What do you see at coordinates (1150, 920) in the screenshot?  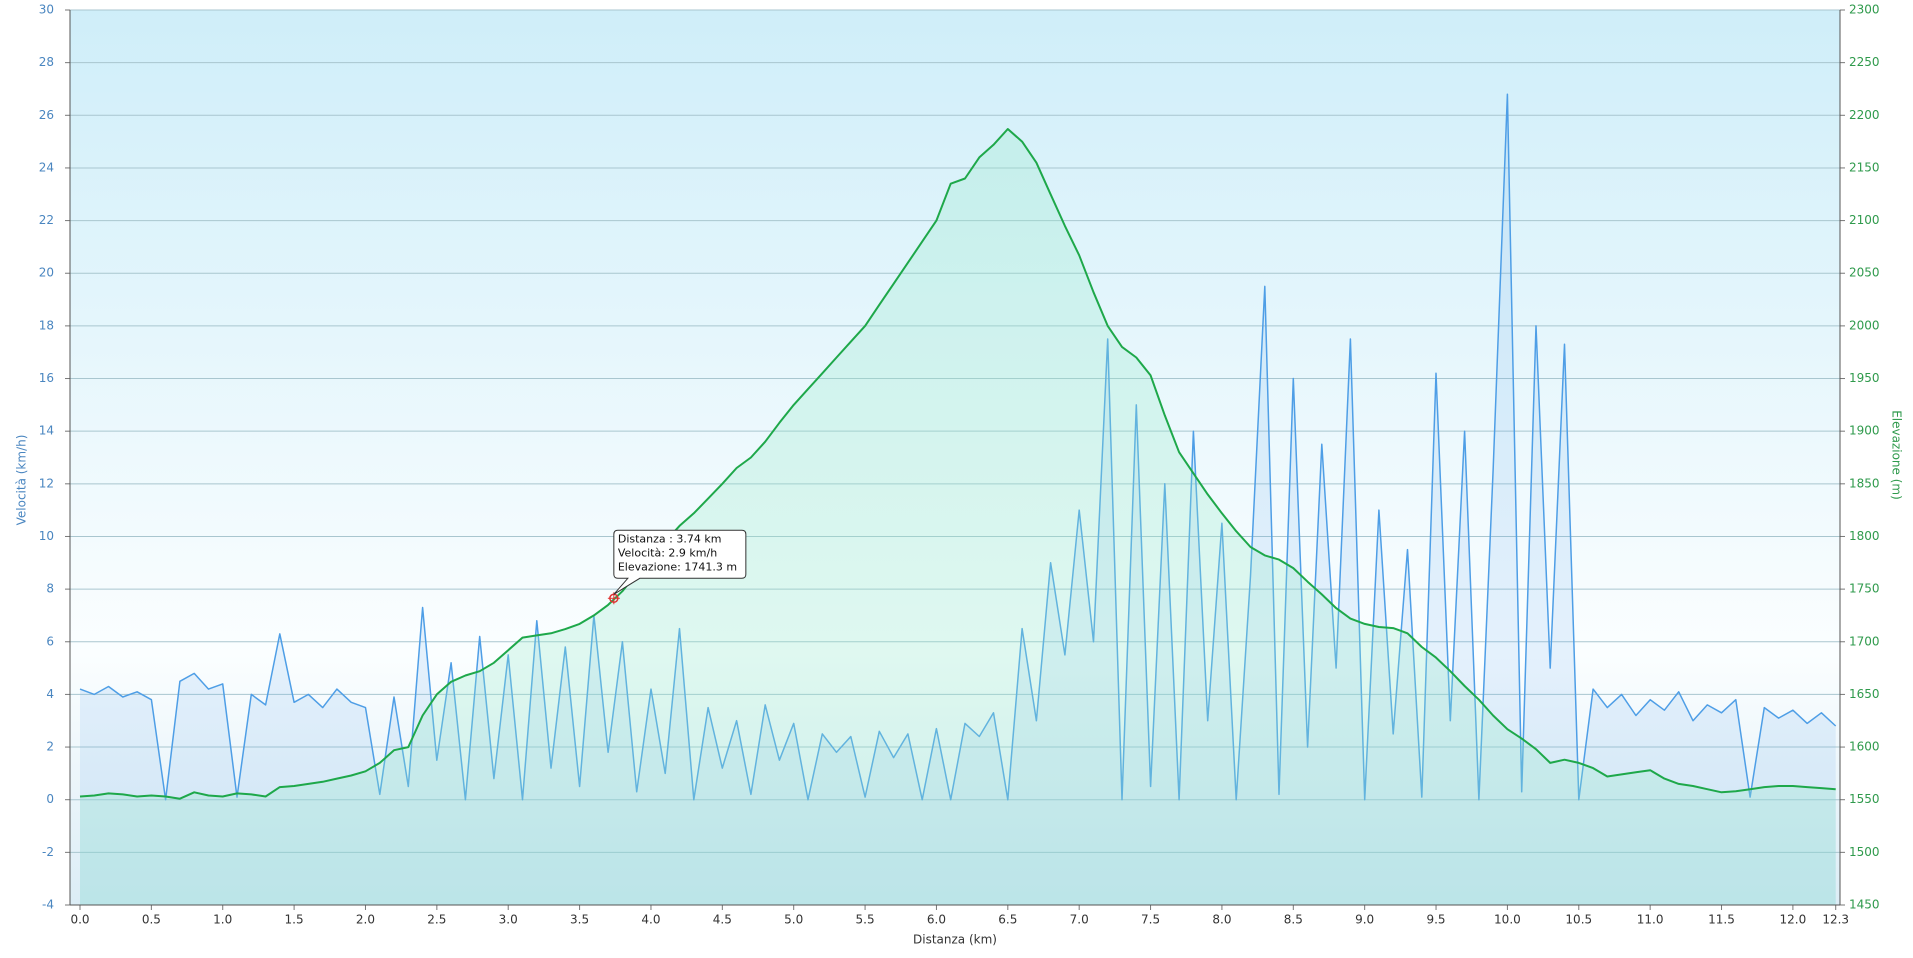 I see `x-tick-label: 7.5` at bounding box center [1150, 920].